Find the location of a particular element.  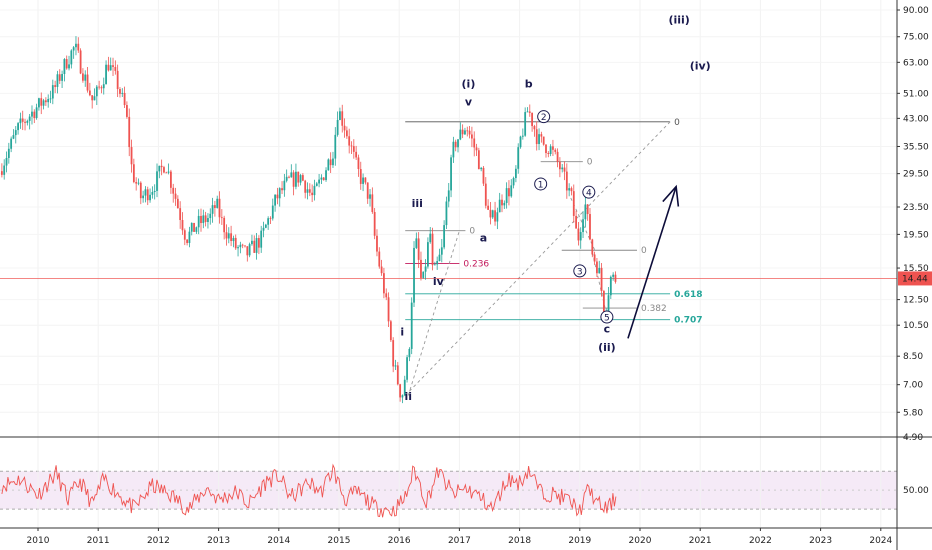

price-tick-label: 63.00 is located at coordinates (916, 63).